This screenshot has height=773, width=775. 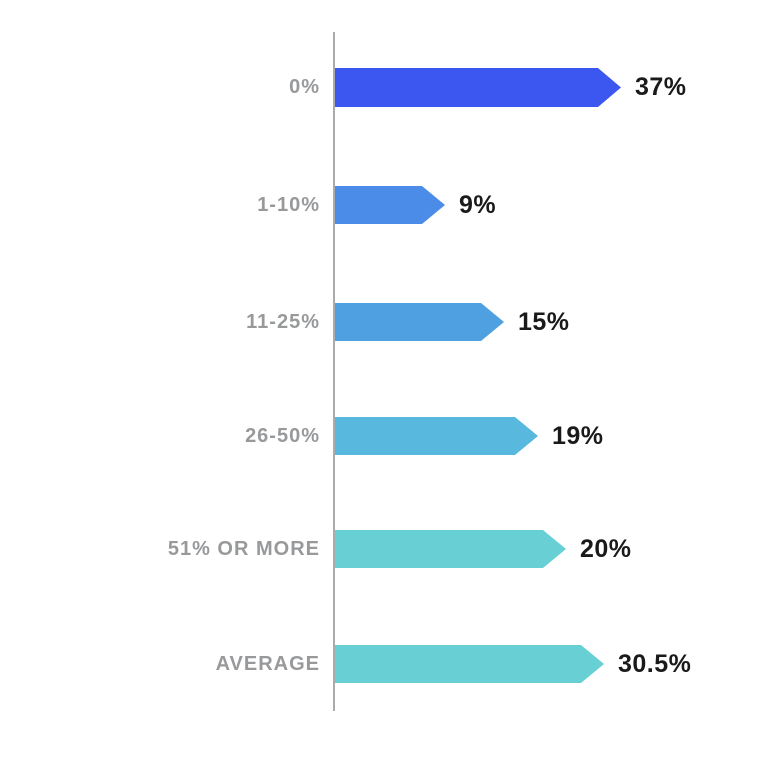 I want to click on value-label: 15%, so click(x=544, y=321).